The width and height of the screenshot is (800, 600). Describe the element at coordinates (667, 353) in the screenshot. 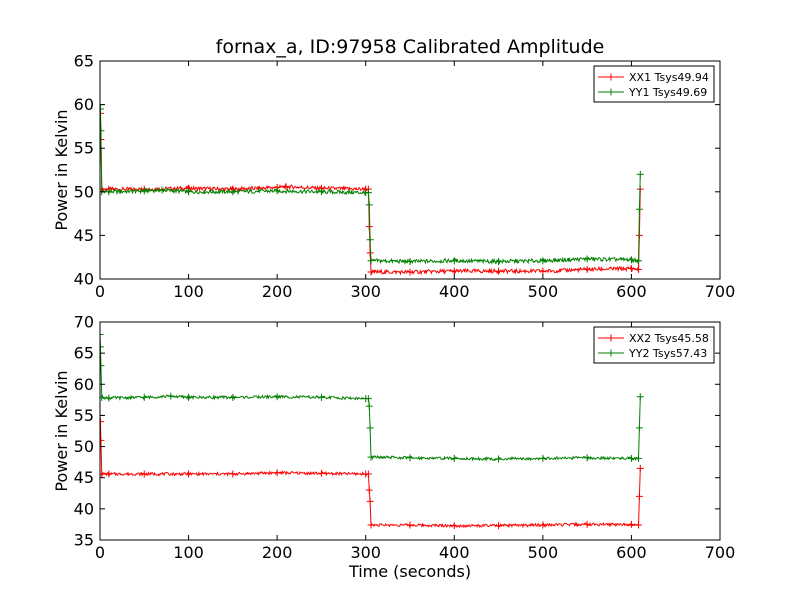

I see `legend-label-2: YY2 Tsys57.43` at that location.